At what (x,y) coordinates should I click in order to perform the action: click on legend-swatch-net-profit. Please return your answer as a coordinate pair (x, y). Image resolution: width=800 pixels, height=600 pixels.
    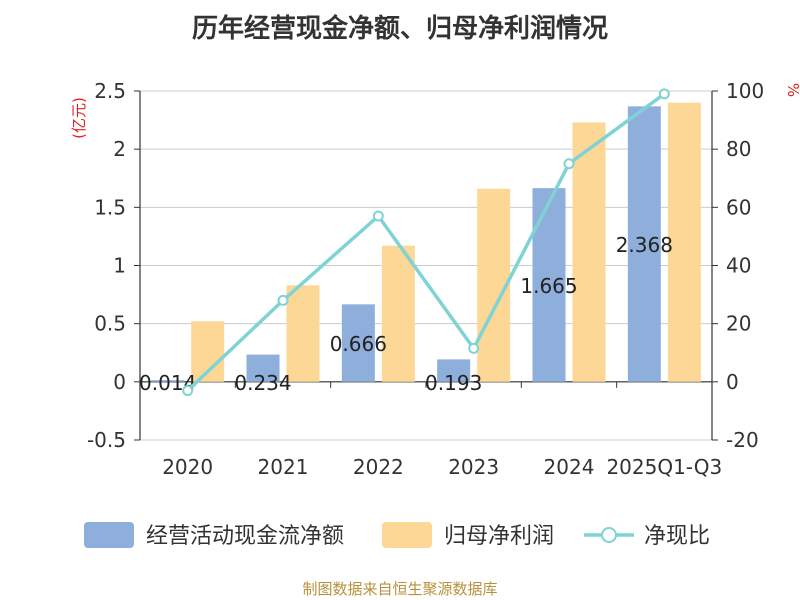
    Looking at the image, I should click on (407, 535).